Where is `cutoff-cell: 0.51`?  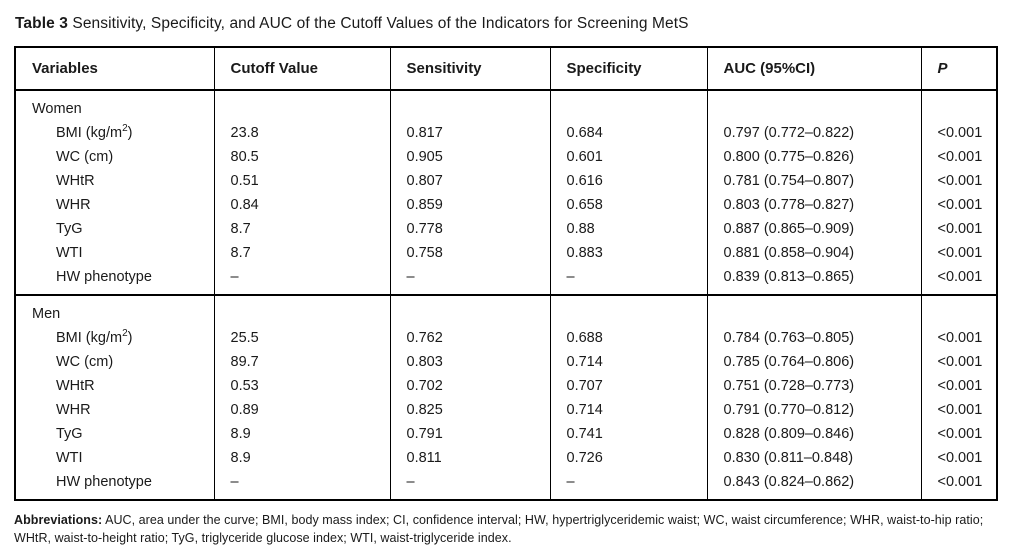
cutoff-cell: 0.51 is located at coordinates (301, 181).